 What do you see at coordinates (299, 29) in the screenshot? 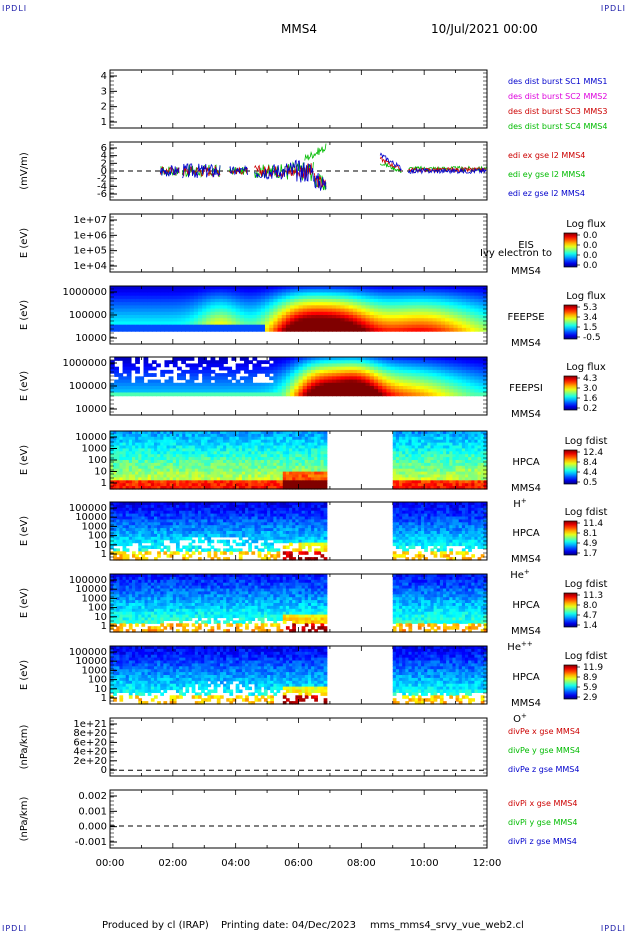
I see `spacecraft-title: MMS4` at bounding box center [299, 29].